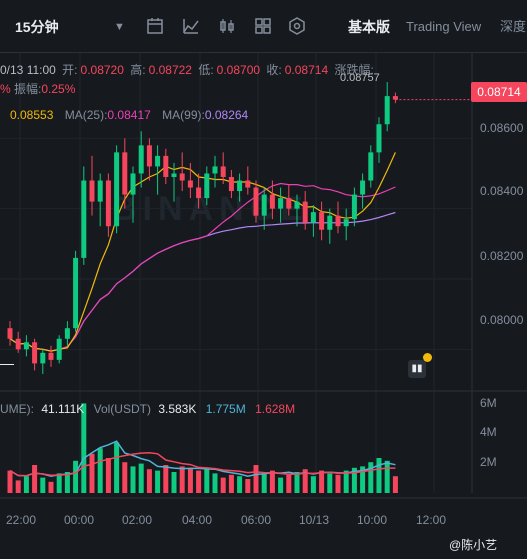 This screenshot has width=527, height=559. I want to click on crosshair-marker, so click(7, 364).